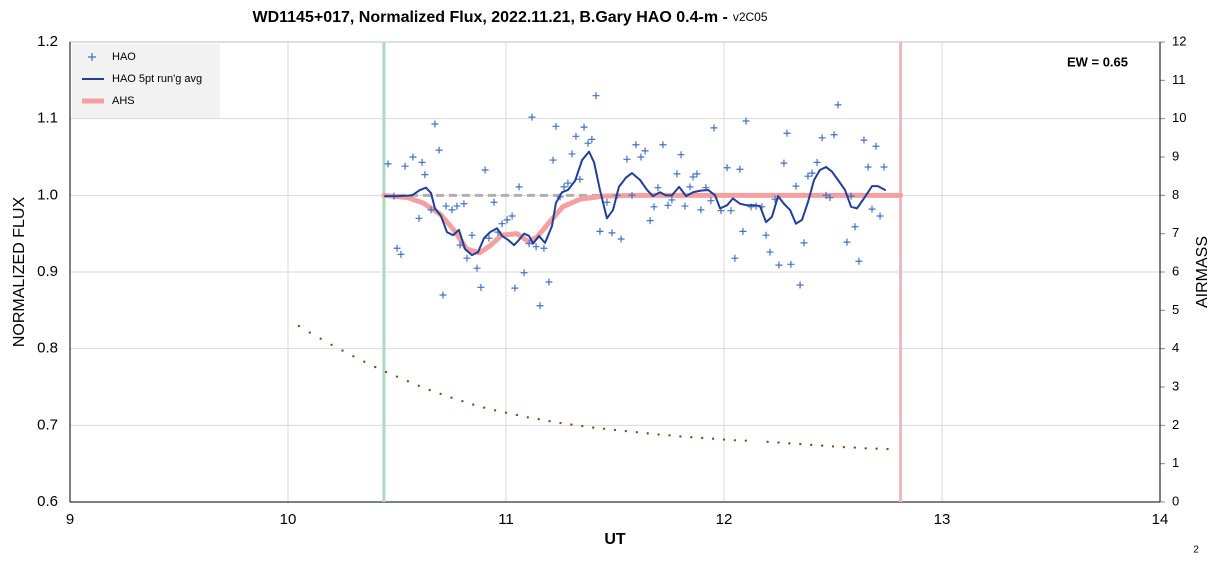 The height and width of the screenshot is (566, 1218). I want to click on y-axis-label: NORMALIZED FLUX, so click(19, 272).